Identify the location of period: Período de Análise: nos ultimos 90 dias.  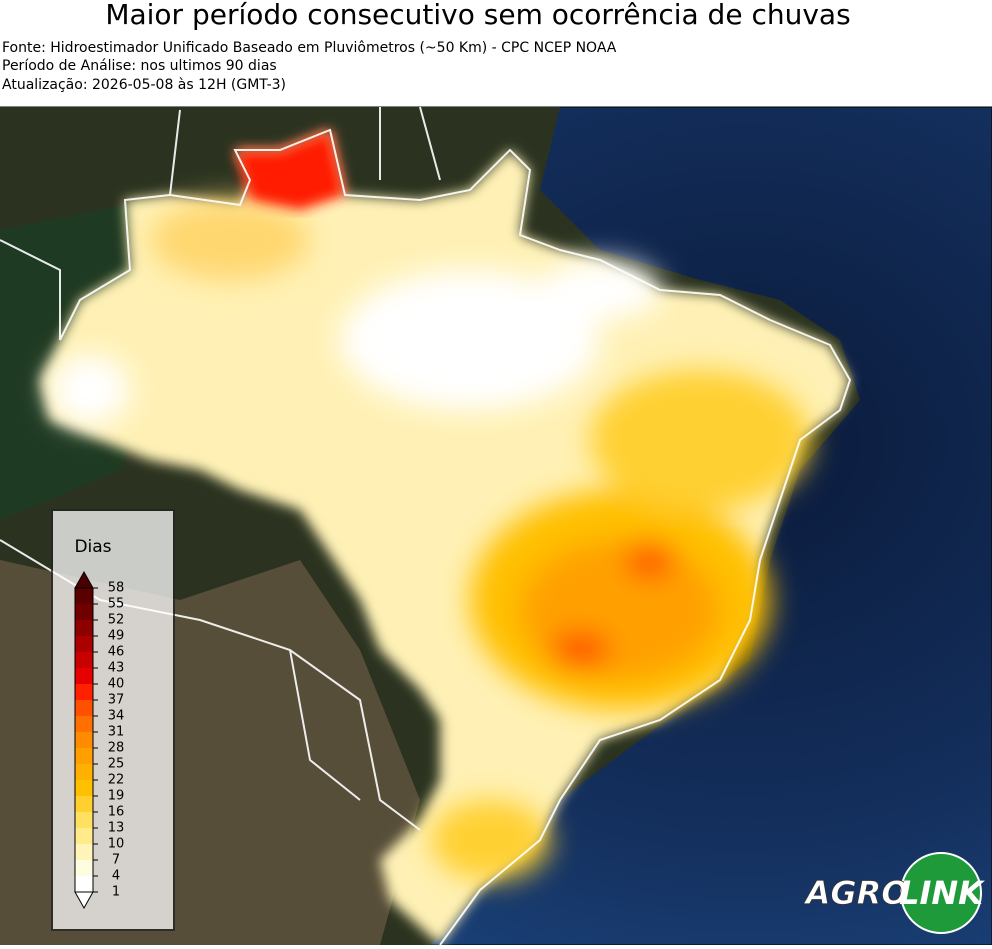
(139, 66).